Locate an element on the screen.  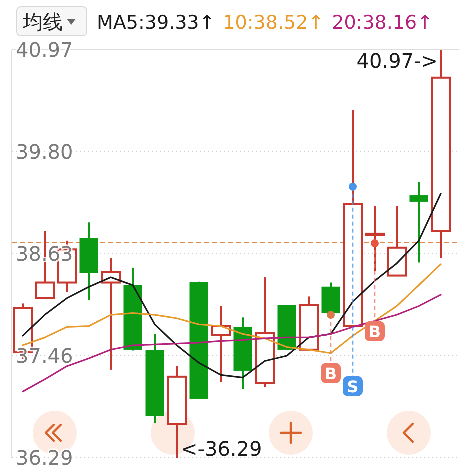
annotation: <-36.29 is located at coordinates (221, 449).